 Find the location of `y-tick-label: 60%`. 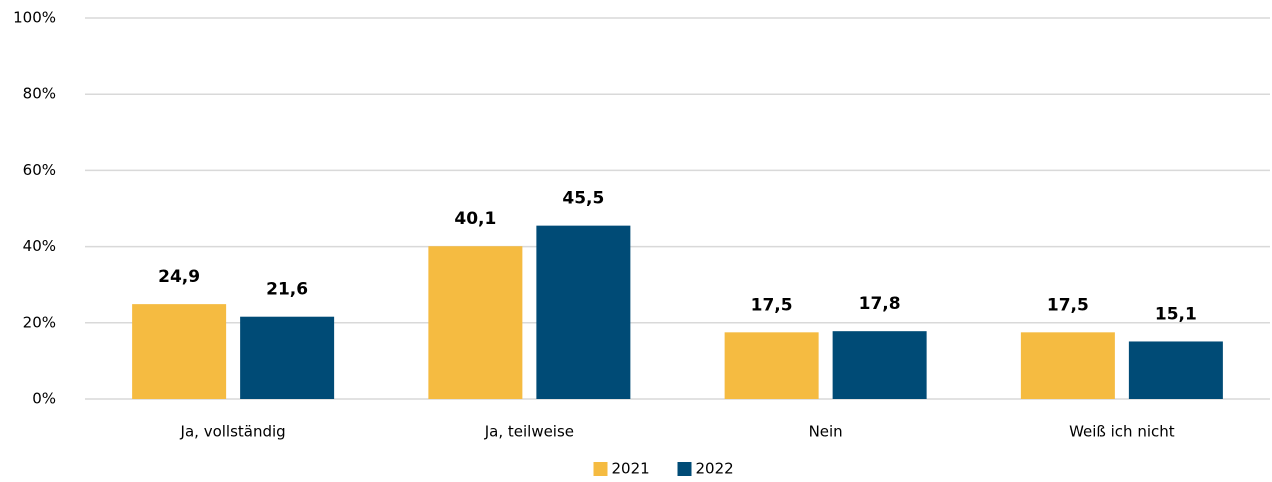

y-tick-label: 60% is located at coordinates (39, 170).